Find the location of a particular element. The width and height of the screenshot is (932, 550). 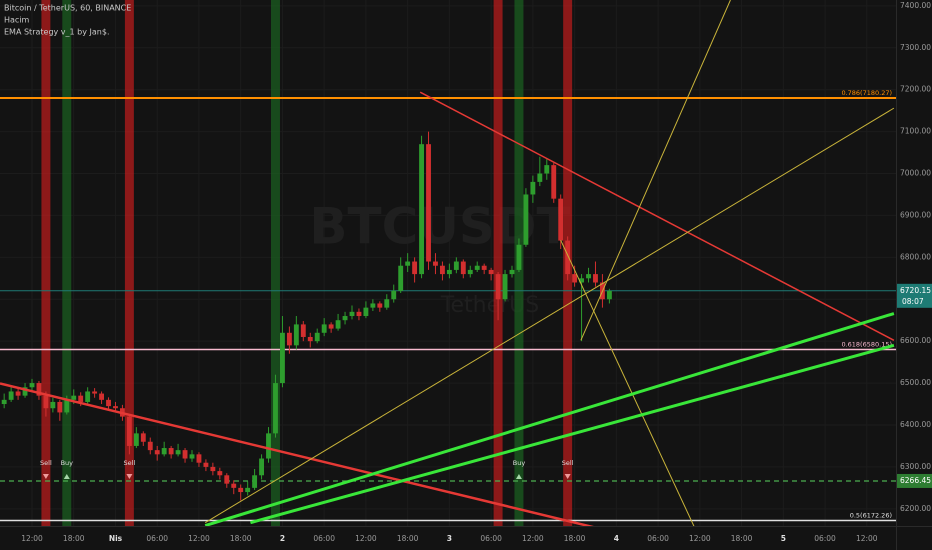

price-box is located at coordinates (914, 480).